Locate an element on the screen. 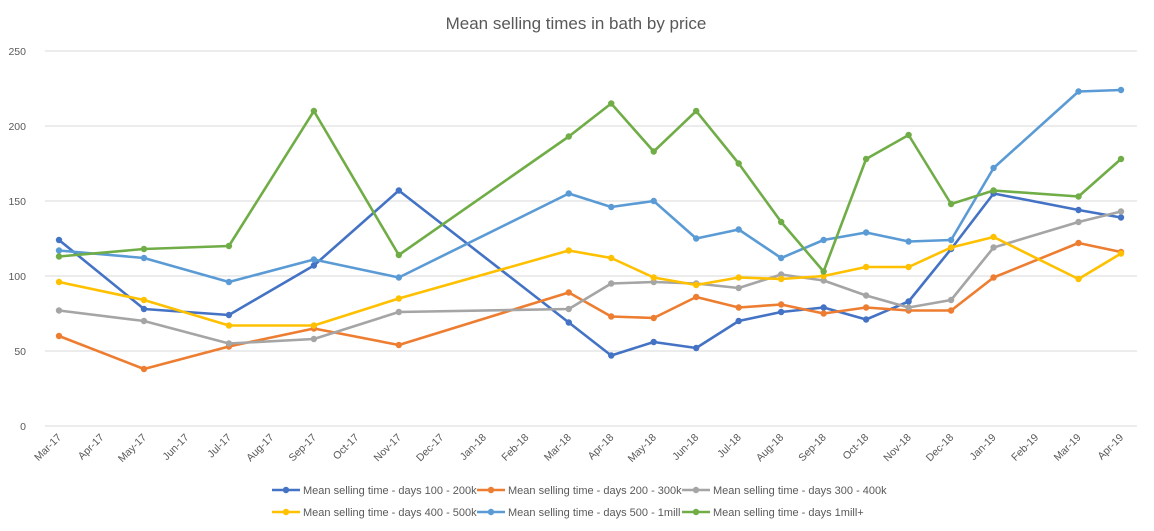  x-tick-label: Nov-17 is located at coordinates (388, 448).